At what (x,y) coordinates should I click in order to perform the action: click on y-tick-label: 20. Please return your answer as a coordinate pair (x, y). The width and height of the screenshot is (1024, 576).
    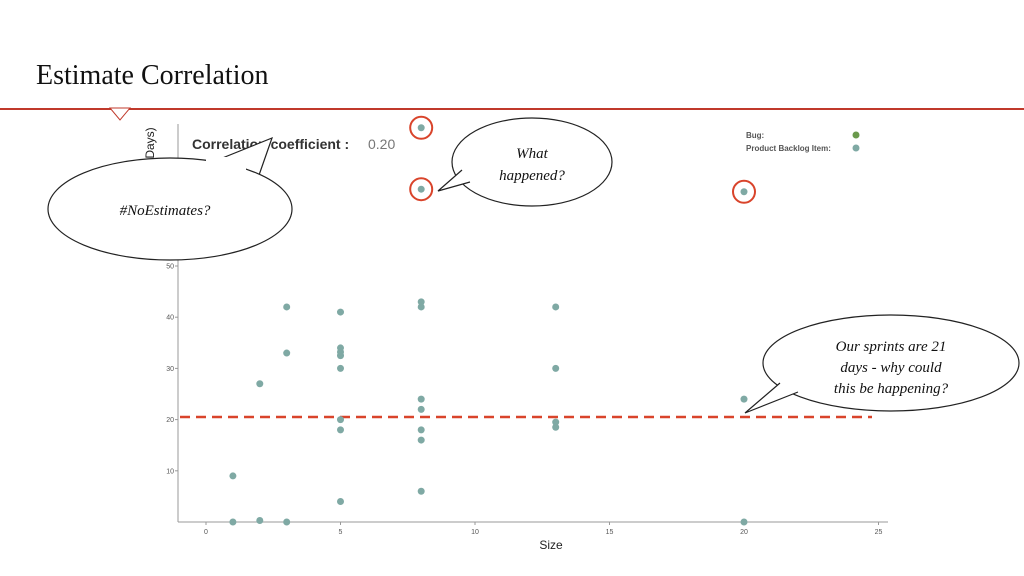
    Looking at the image, I should click on (170, 420).